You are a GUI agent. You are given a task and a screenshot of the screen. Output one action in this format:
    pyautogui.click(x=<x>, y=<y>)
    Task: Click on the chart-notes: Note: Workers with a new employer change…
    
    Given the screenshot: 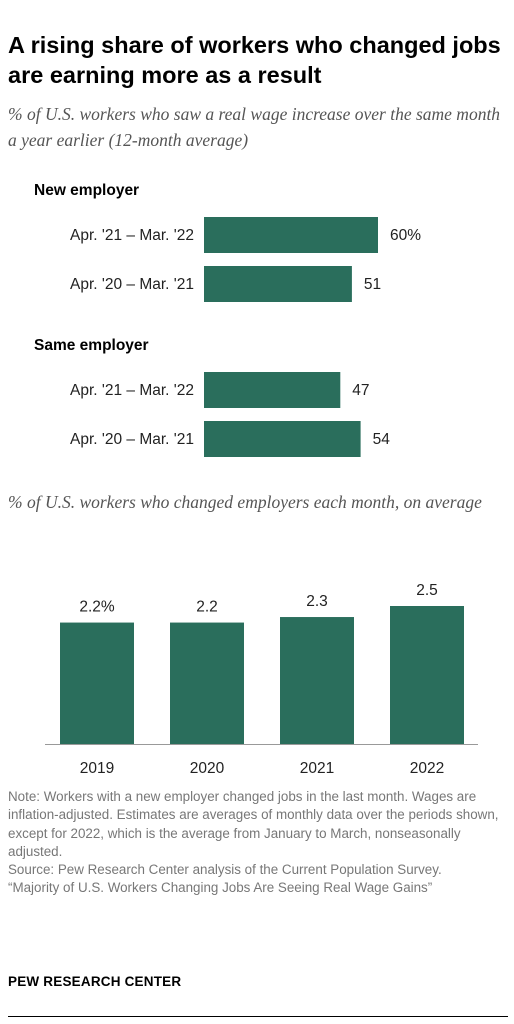 What is the action you would take?
    pyautogui.click(x=258, y=843)
    